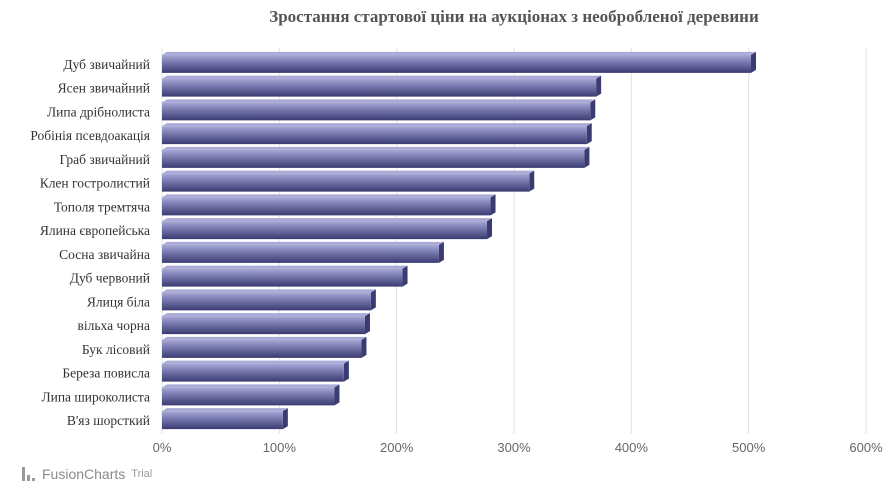  I want to click on watermark-trial: Trial, so click(142, 474).